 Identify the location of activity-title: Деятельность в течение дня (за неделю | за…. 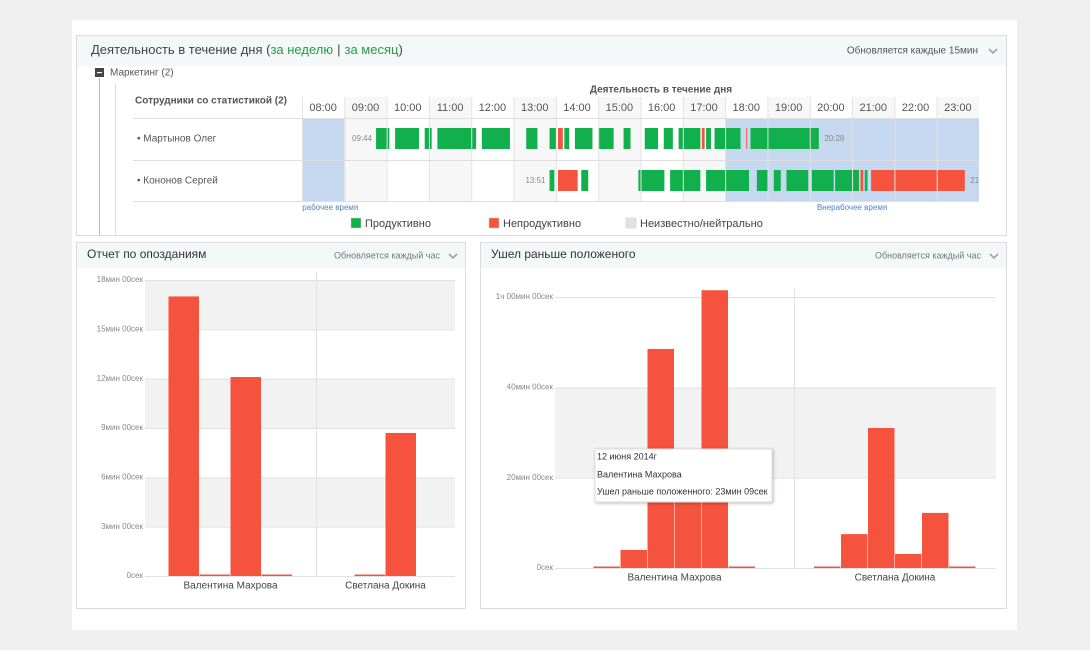
(247, 49).